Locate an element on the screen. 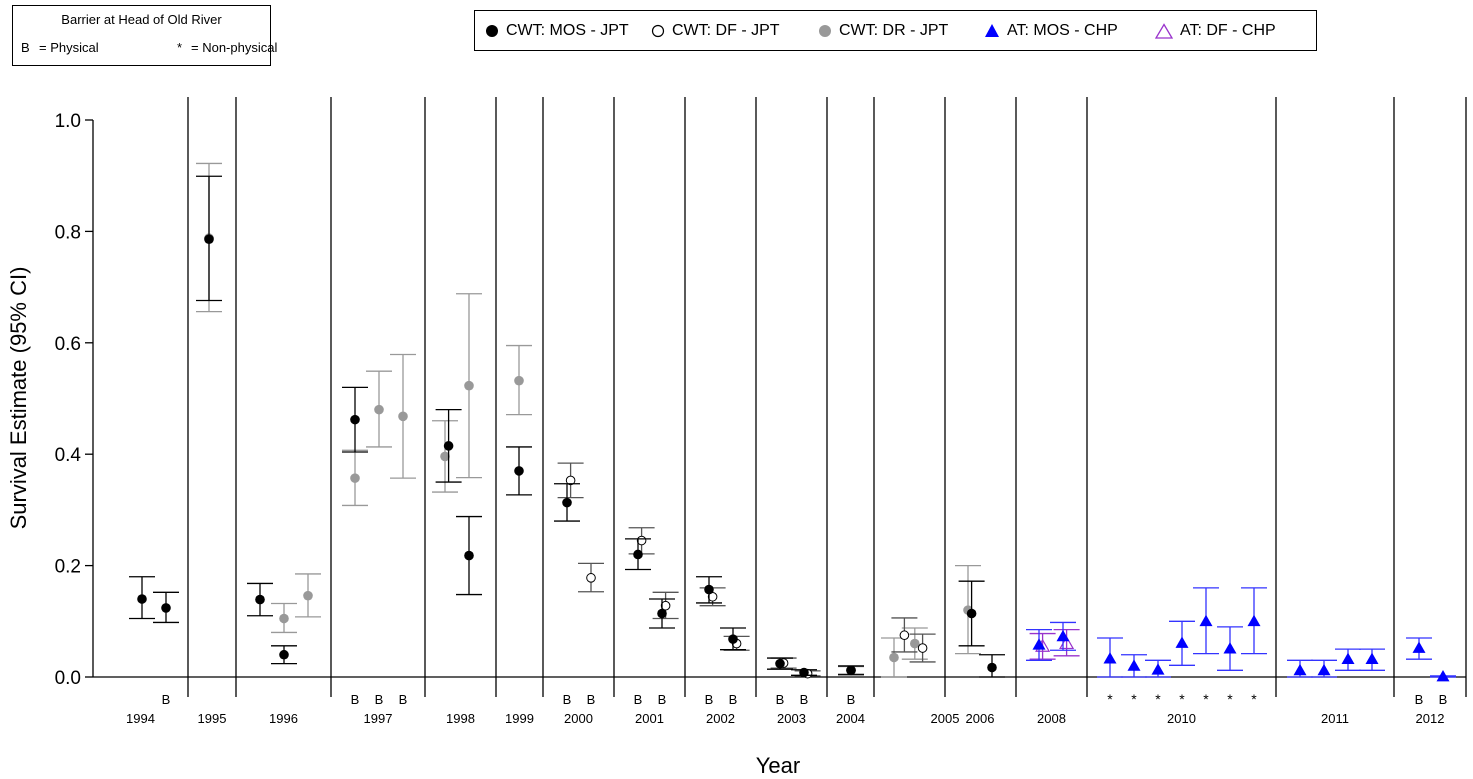 The height and width of the screenshot is (779, 1473). year-label: 2002 is located at coordinates (720, 718).